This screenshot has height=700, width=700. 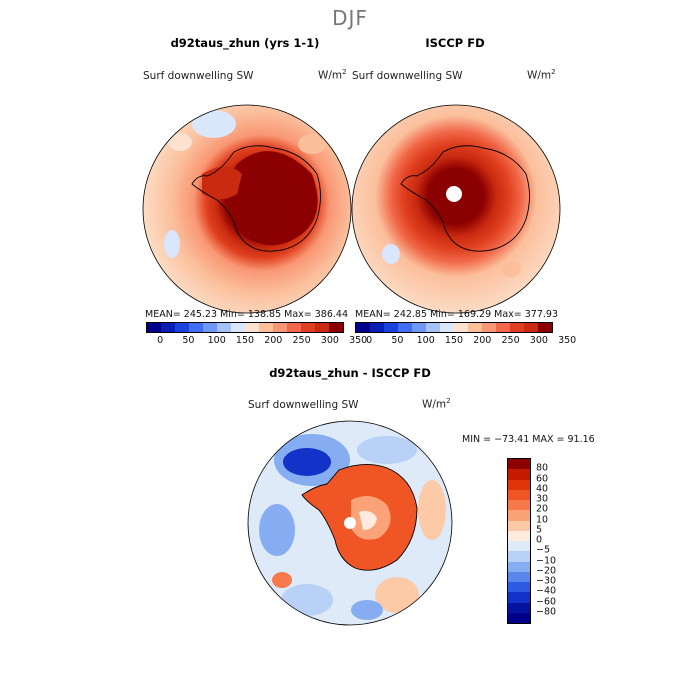 I want to click on colorbar-tick-label: −30, so click(x=546, y=581).